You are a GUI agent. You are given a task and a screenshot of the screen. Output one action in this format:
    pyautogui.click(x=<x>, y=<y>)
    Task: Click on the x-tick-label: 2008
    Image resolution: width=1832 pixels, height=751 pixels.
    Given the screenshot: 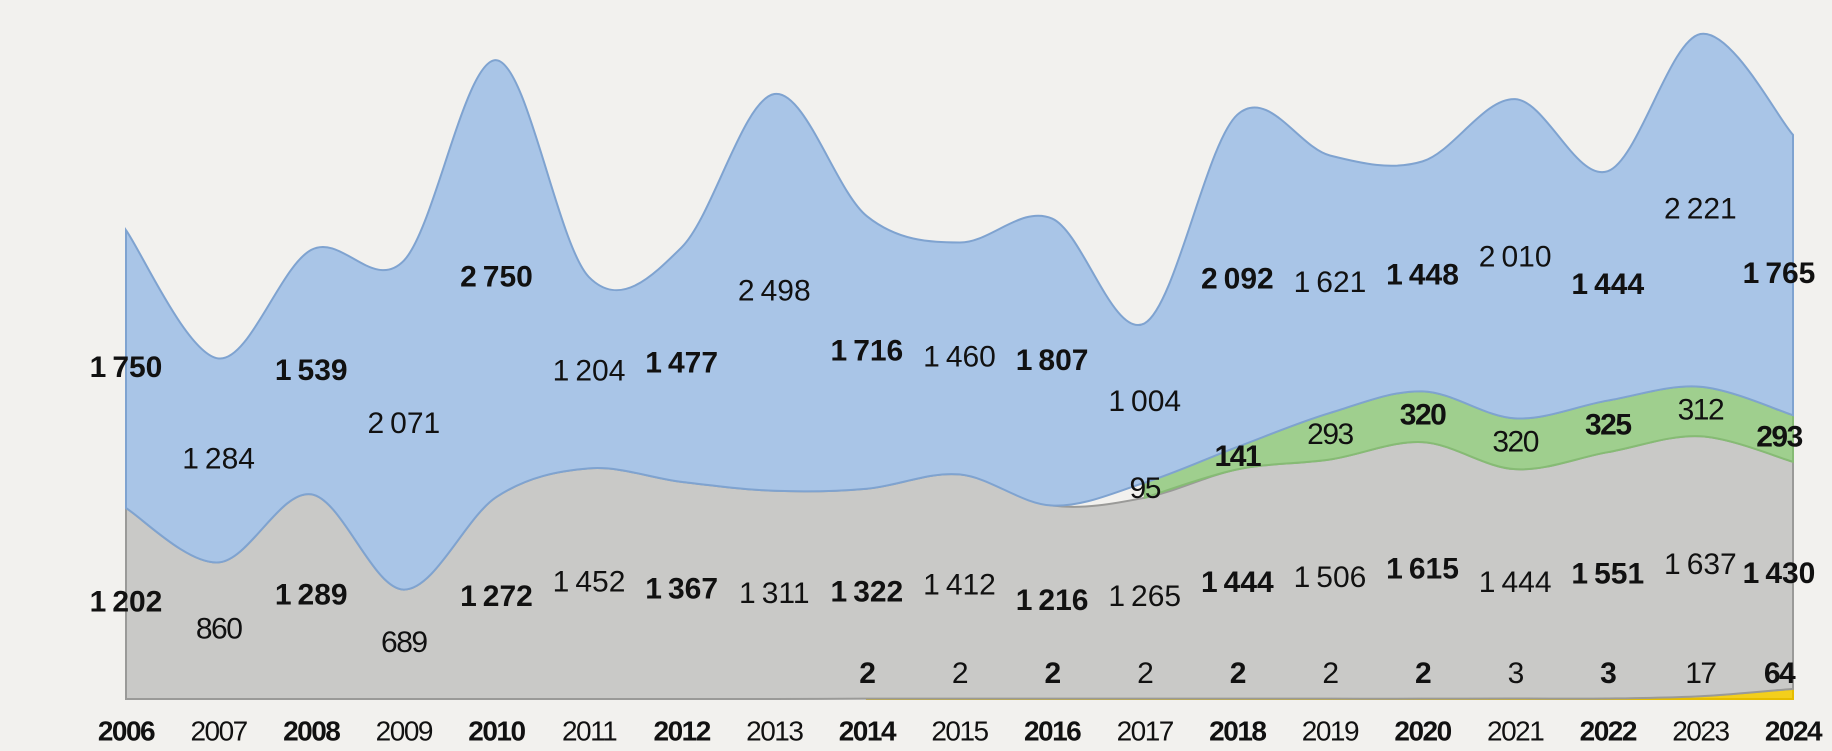 What is the action you would take?
    pyautogui.click(x=311, y=730)
    